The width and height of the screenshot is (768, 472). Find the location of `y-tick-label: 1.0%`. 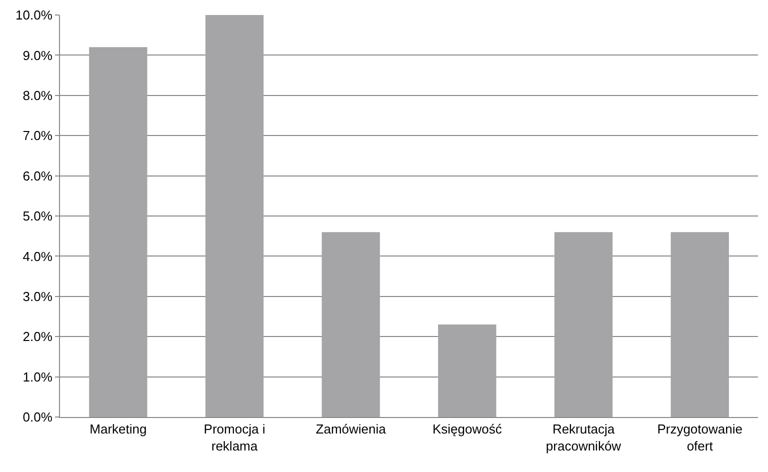

y-tick-label: 1.0% is located at coordinates (37, 376).